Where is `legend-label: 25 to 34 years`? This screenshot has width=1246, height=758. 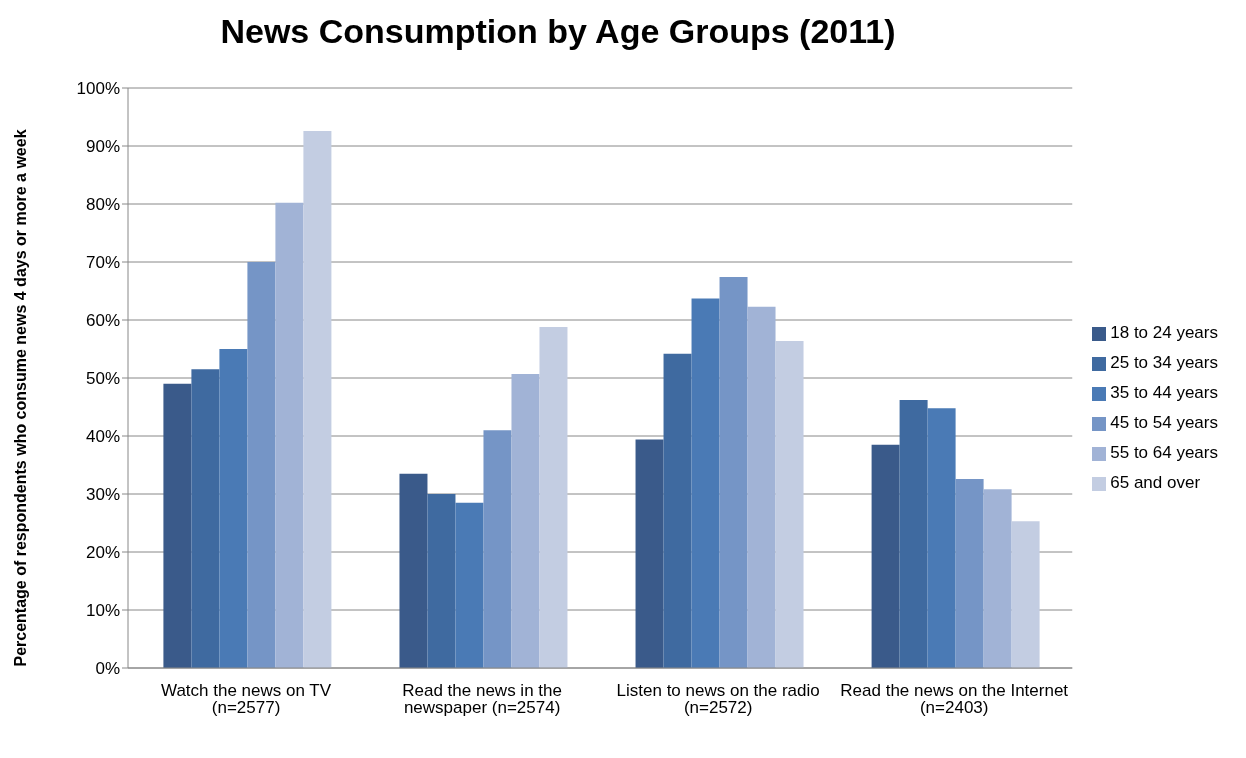 legend-label: 25 to 34 years is located at coordinates (1164, 362).